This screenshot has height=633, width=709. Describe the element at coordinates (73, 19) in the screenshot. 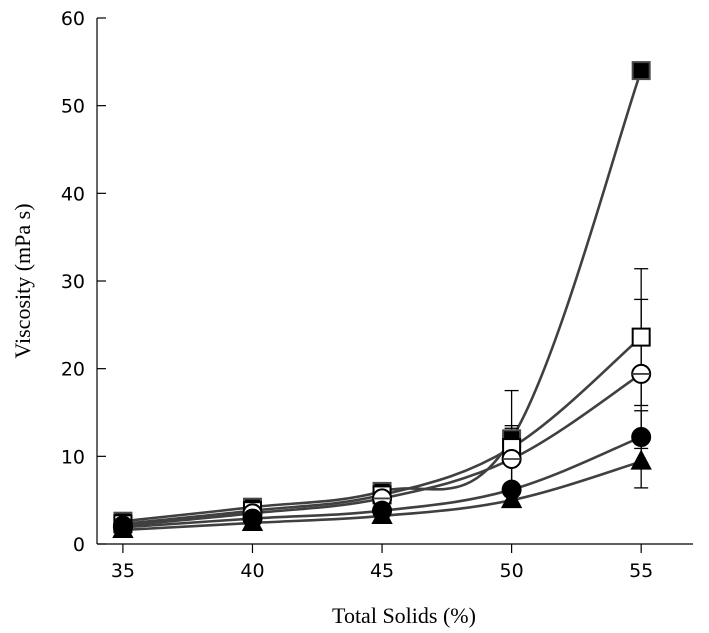

I see `y-tick-label: 60` at that location.